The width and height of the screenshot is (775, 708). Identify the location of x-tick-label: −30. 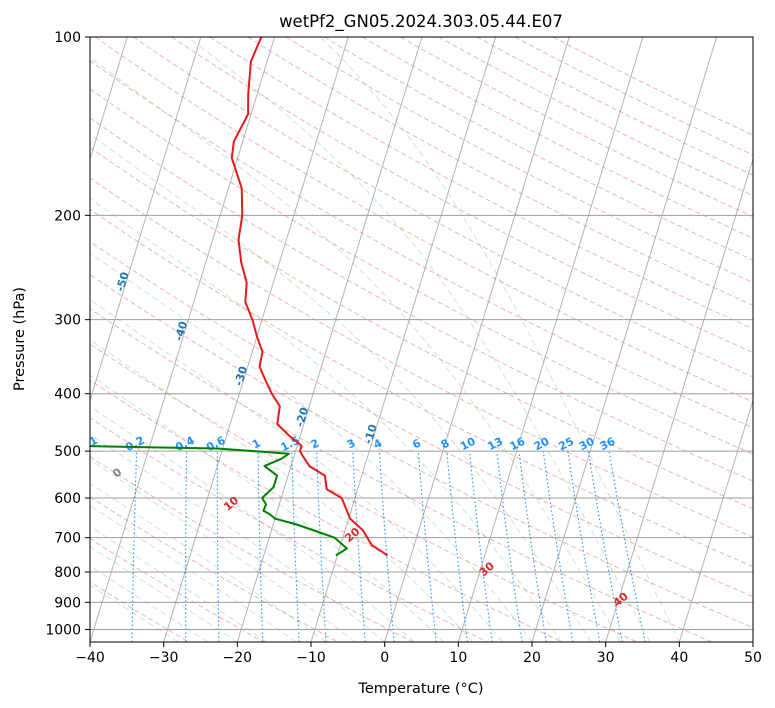
(164, 658).